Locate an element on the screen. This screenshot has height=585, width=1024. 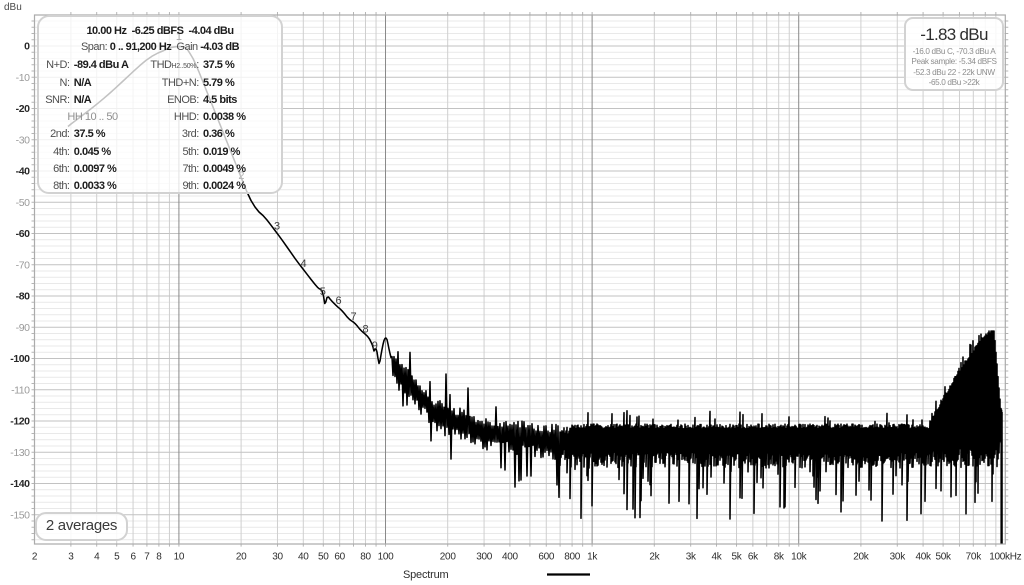
svg-text: -100 is located at coordinates (20, 359).